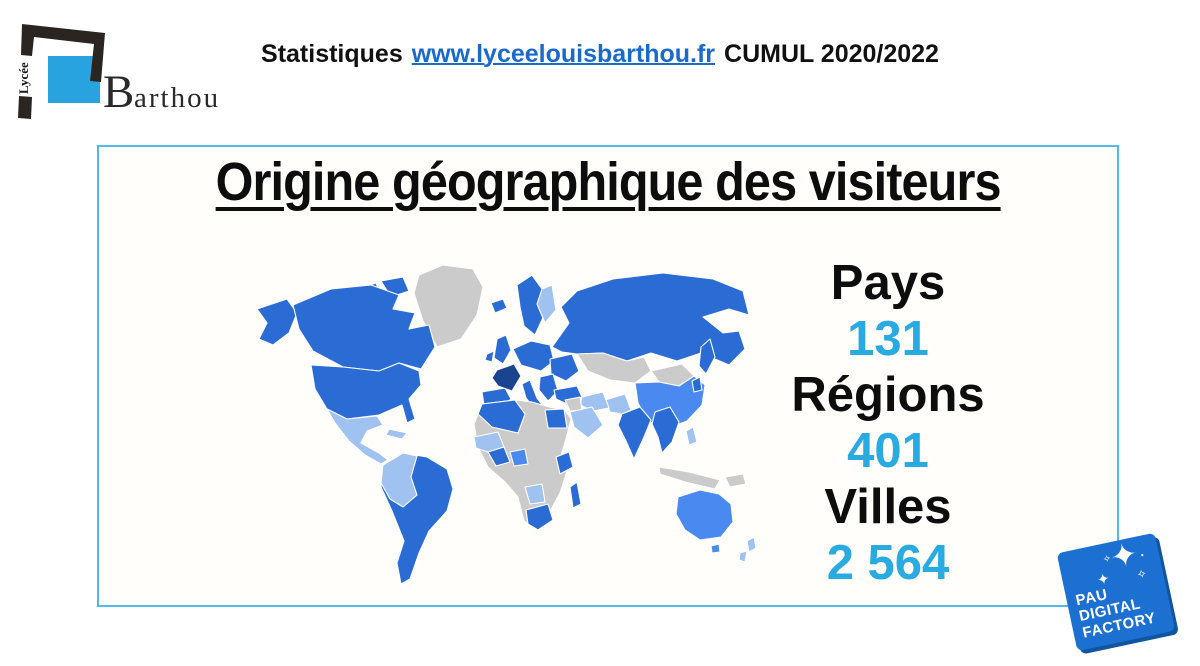 This screenshot has height=666, width=1200. Describe the element at coordinates (689, 478) in the screenshot. I see `region-indonesia` at that location.